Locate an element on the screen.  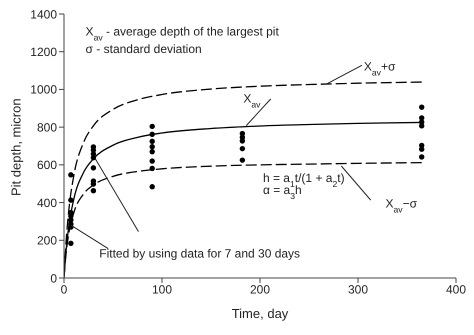
x-tick-label: 0 is located at coordinates (64, 289).